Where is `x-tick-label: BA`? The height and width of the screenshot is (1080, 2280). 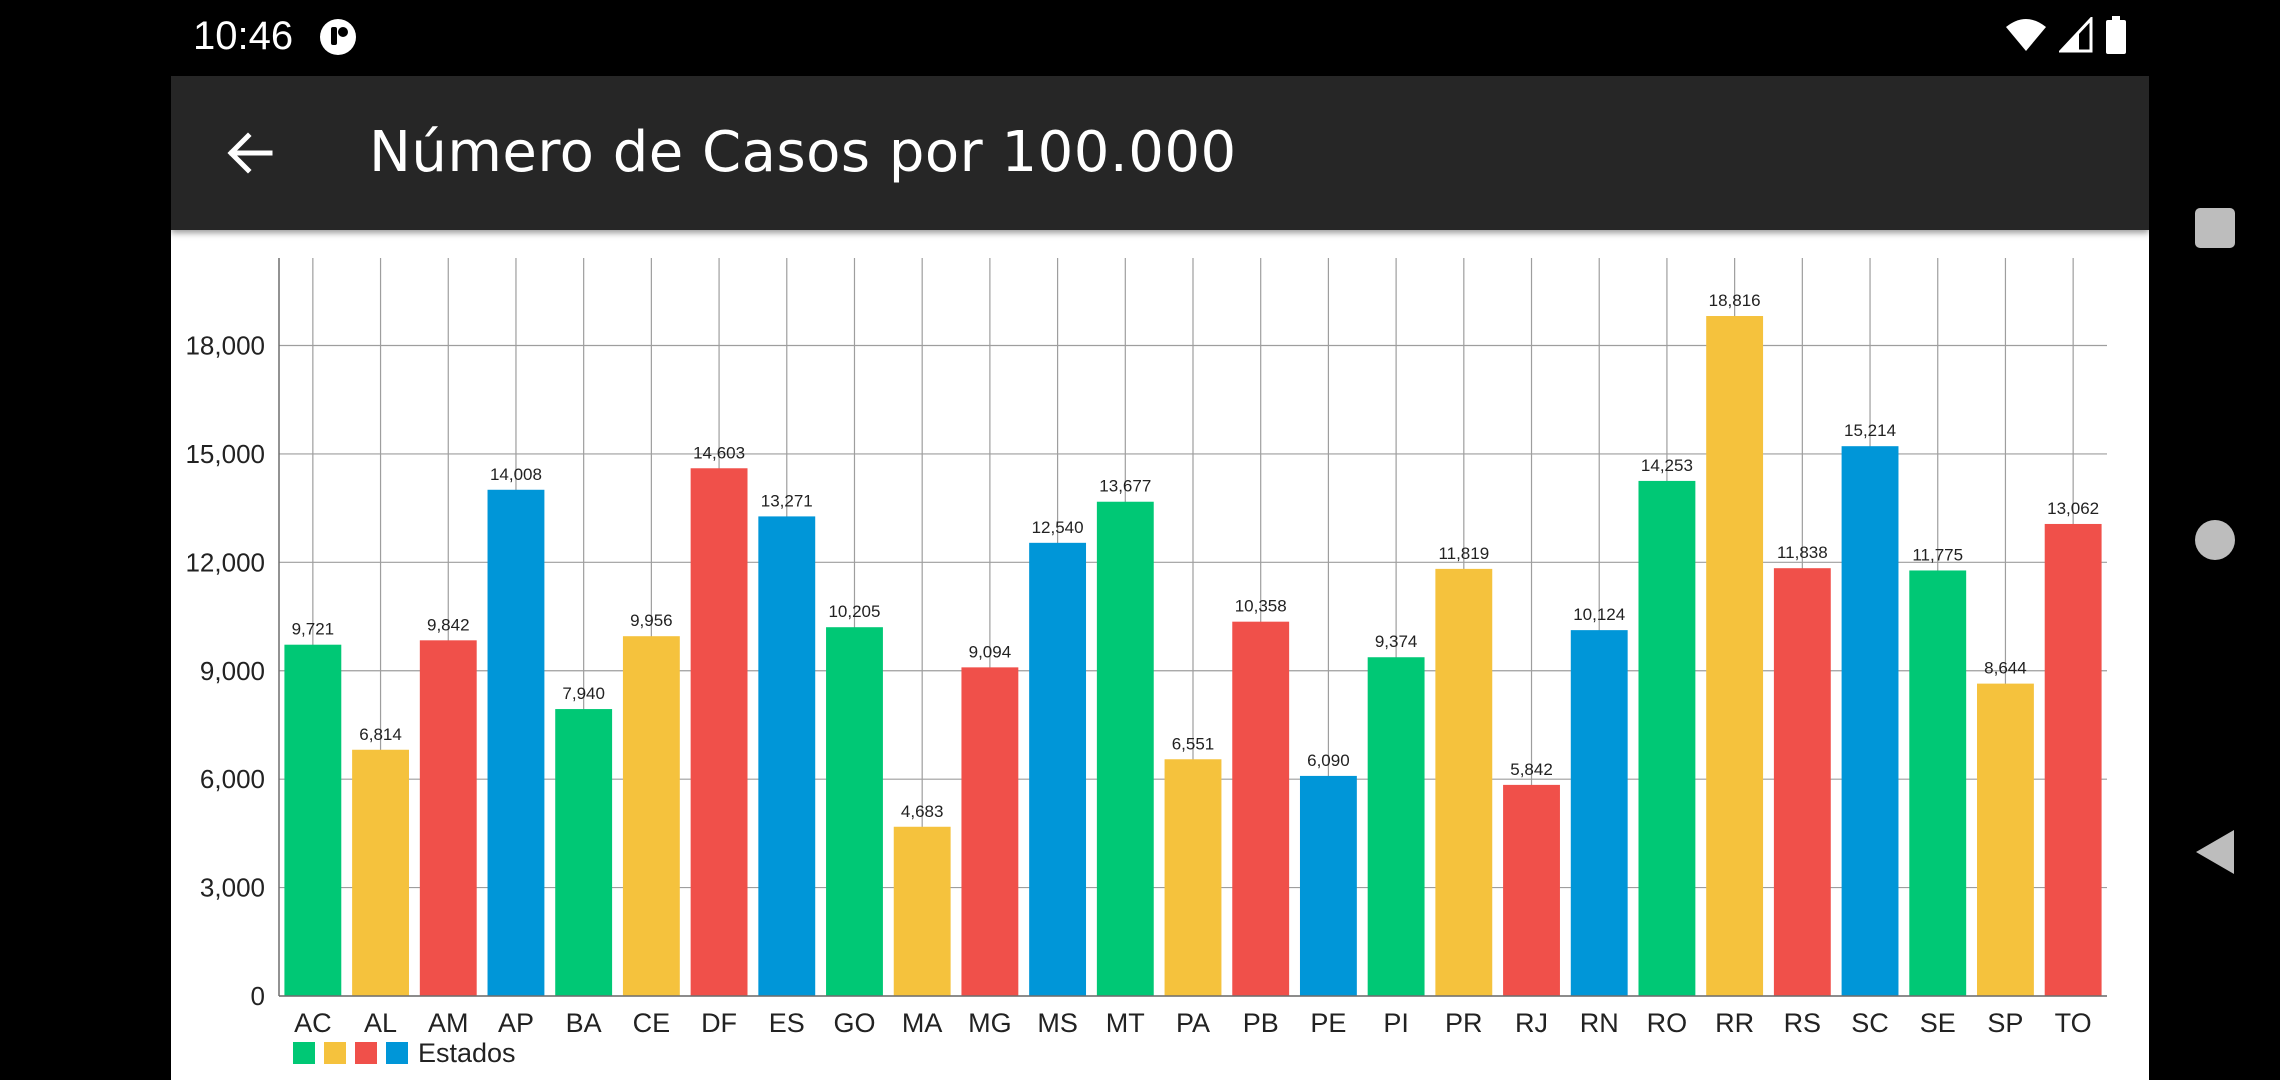 x-tick-label: BA is located at coordinates (584, 1023).